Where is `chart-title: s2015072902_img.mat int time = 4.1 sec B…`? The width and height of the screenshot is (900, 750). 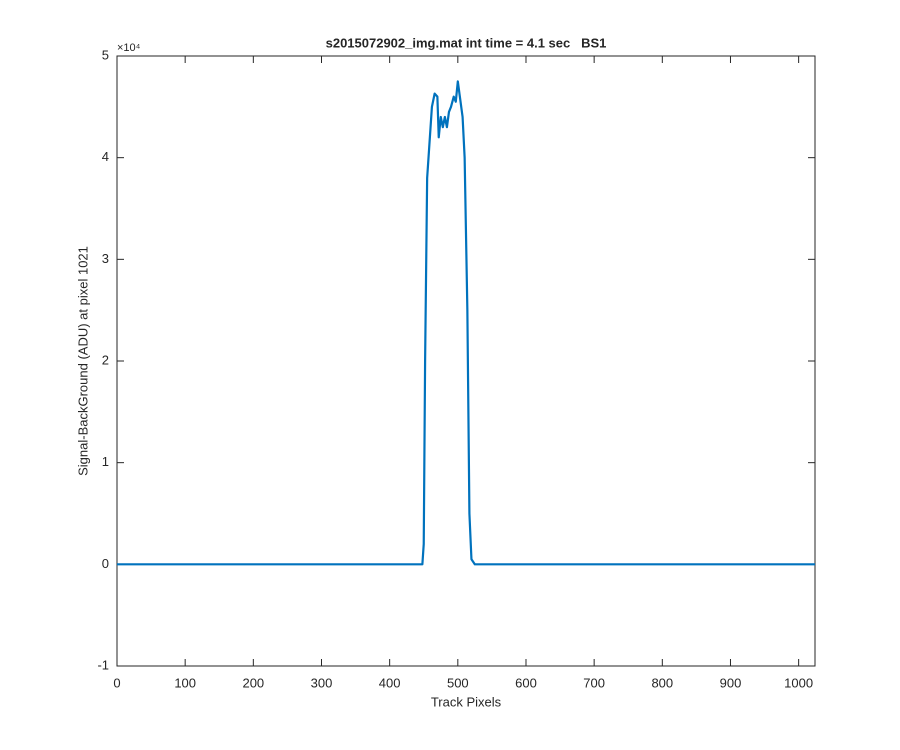 chart-title: s2015072902_img.mat int time = 4.1 sec B… is located at coordinates (466, 42).